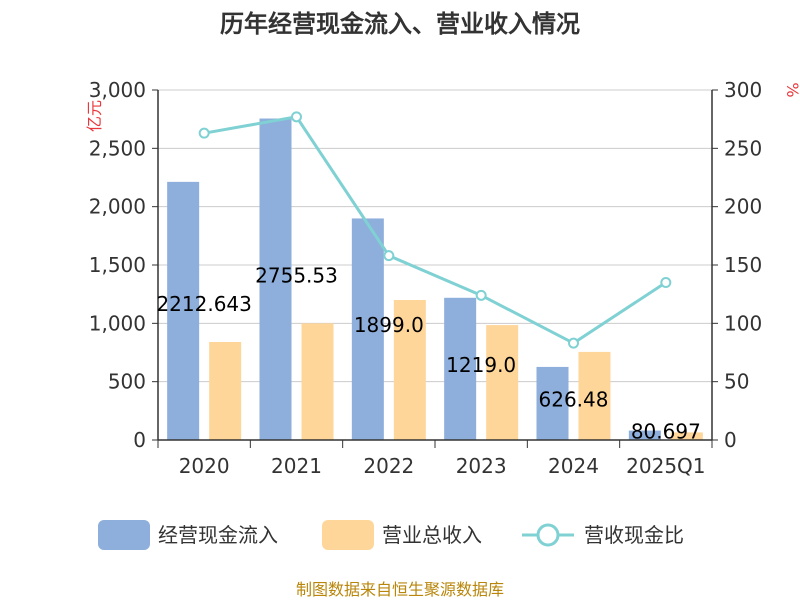 This screenshot has width=800, height=600. What do you see at coordinates (573, 466) in the screenshot?
I see `x-axis-tick-label: 2024` at bounding box center [573, 466].